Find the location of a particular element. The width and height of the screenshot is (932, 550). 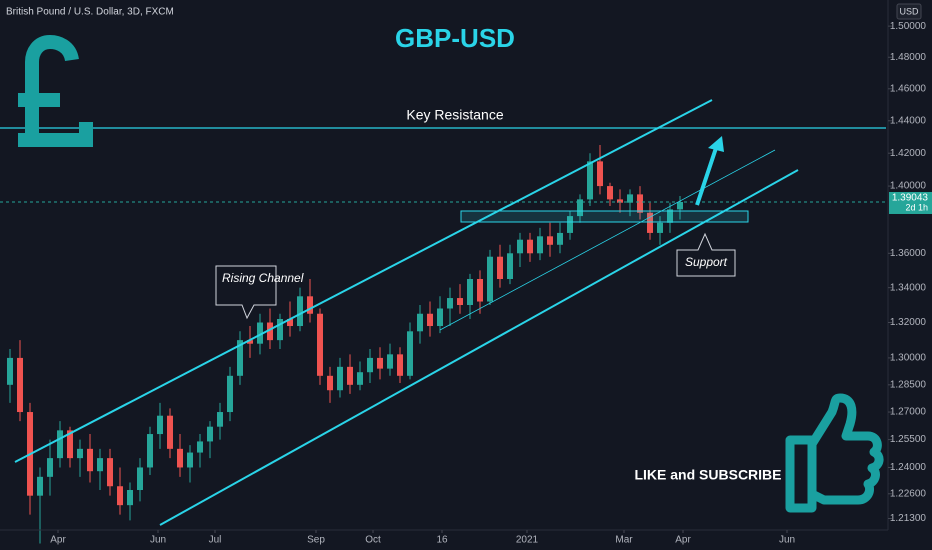

x-tick-label: Apr is located at coordinates (58, 540).